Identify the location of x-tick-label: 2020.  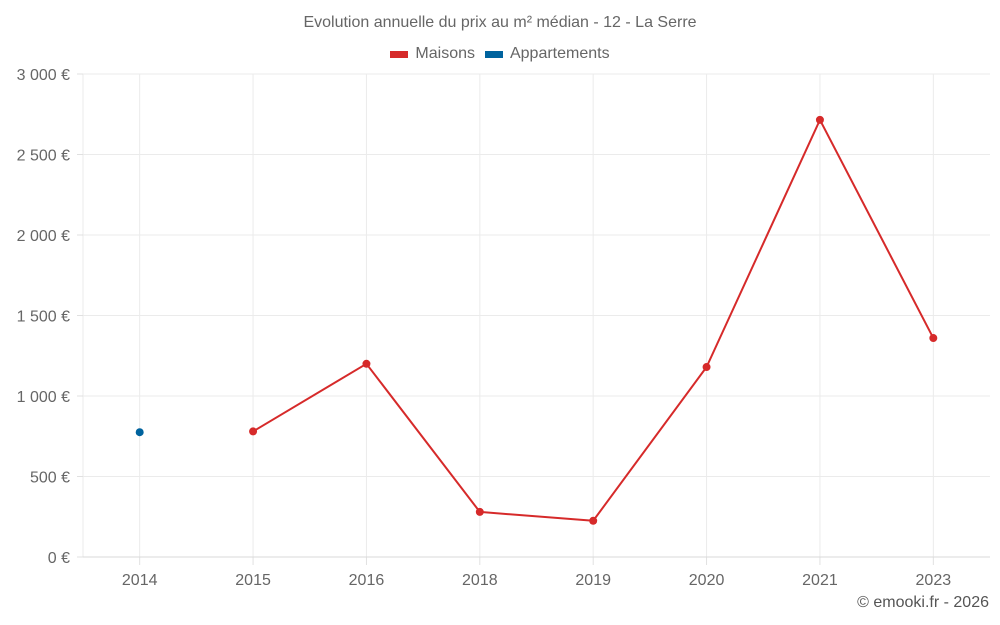
(707, 580).